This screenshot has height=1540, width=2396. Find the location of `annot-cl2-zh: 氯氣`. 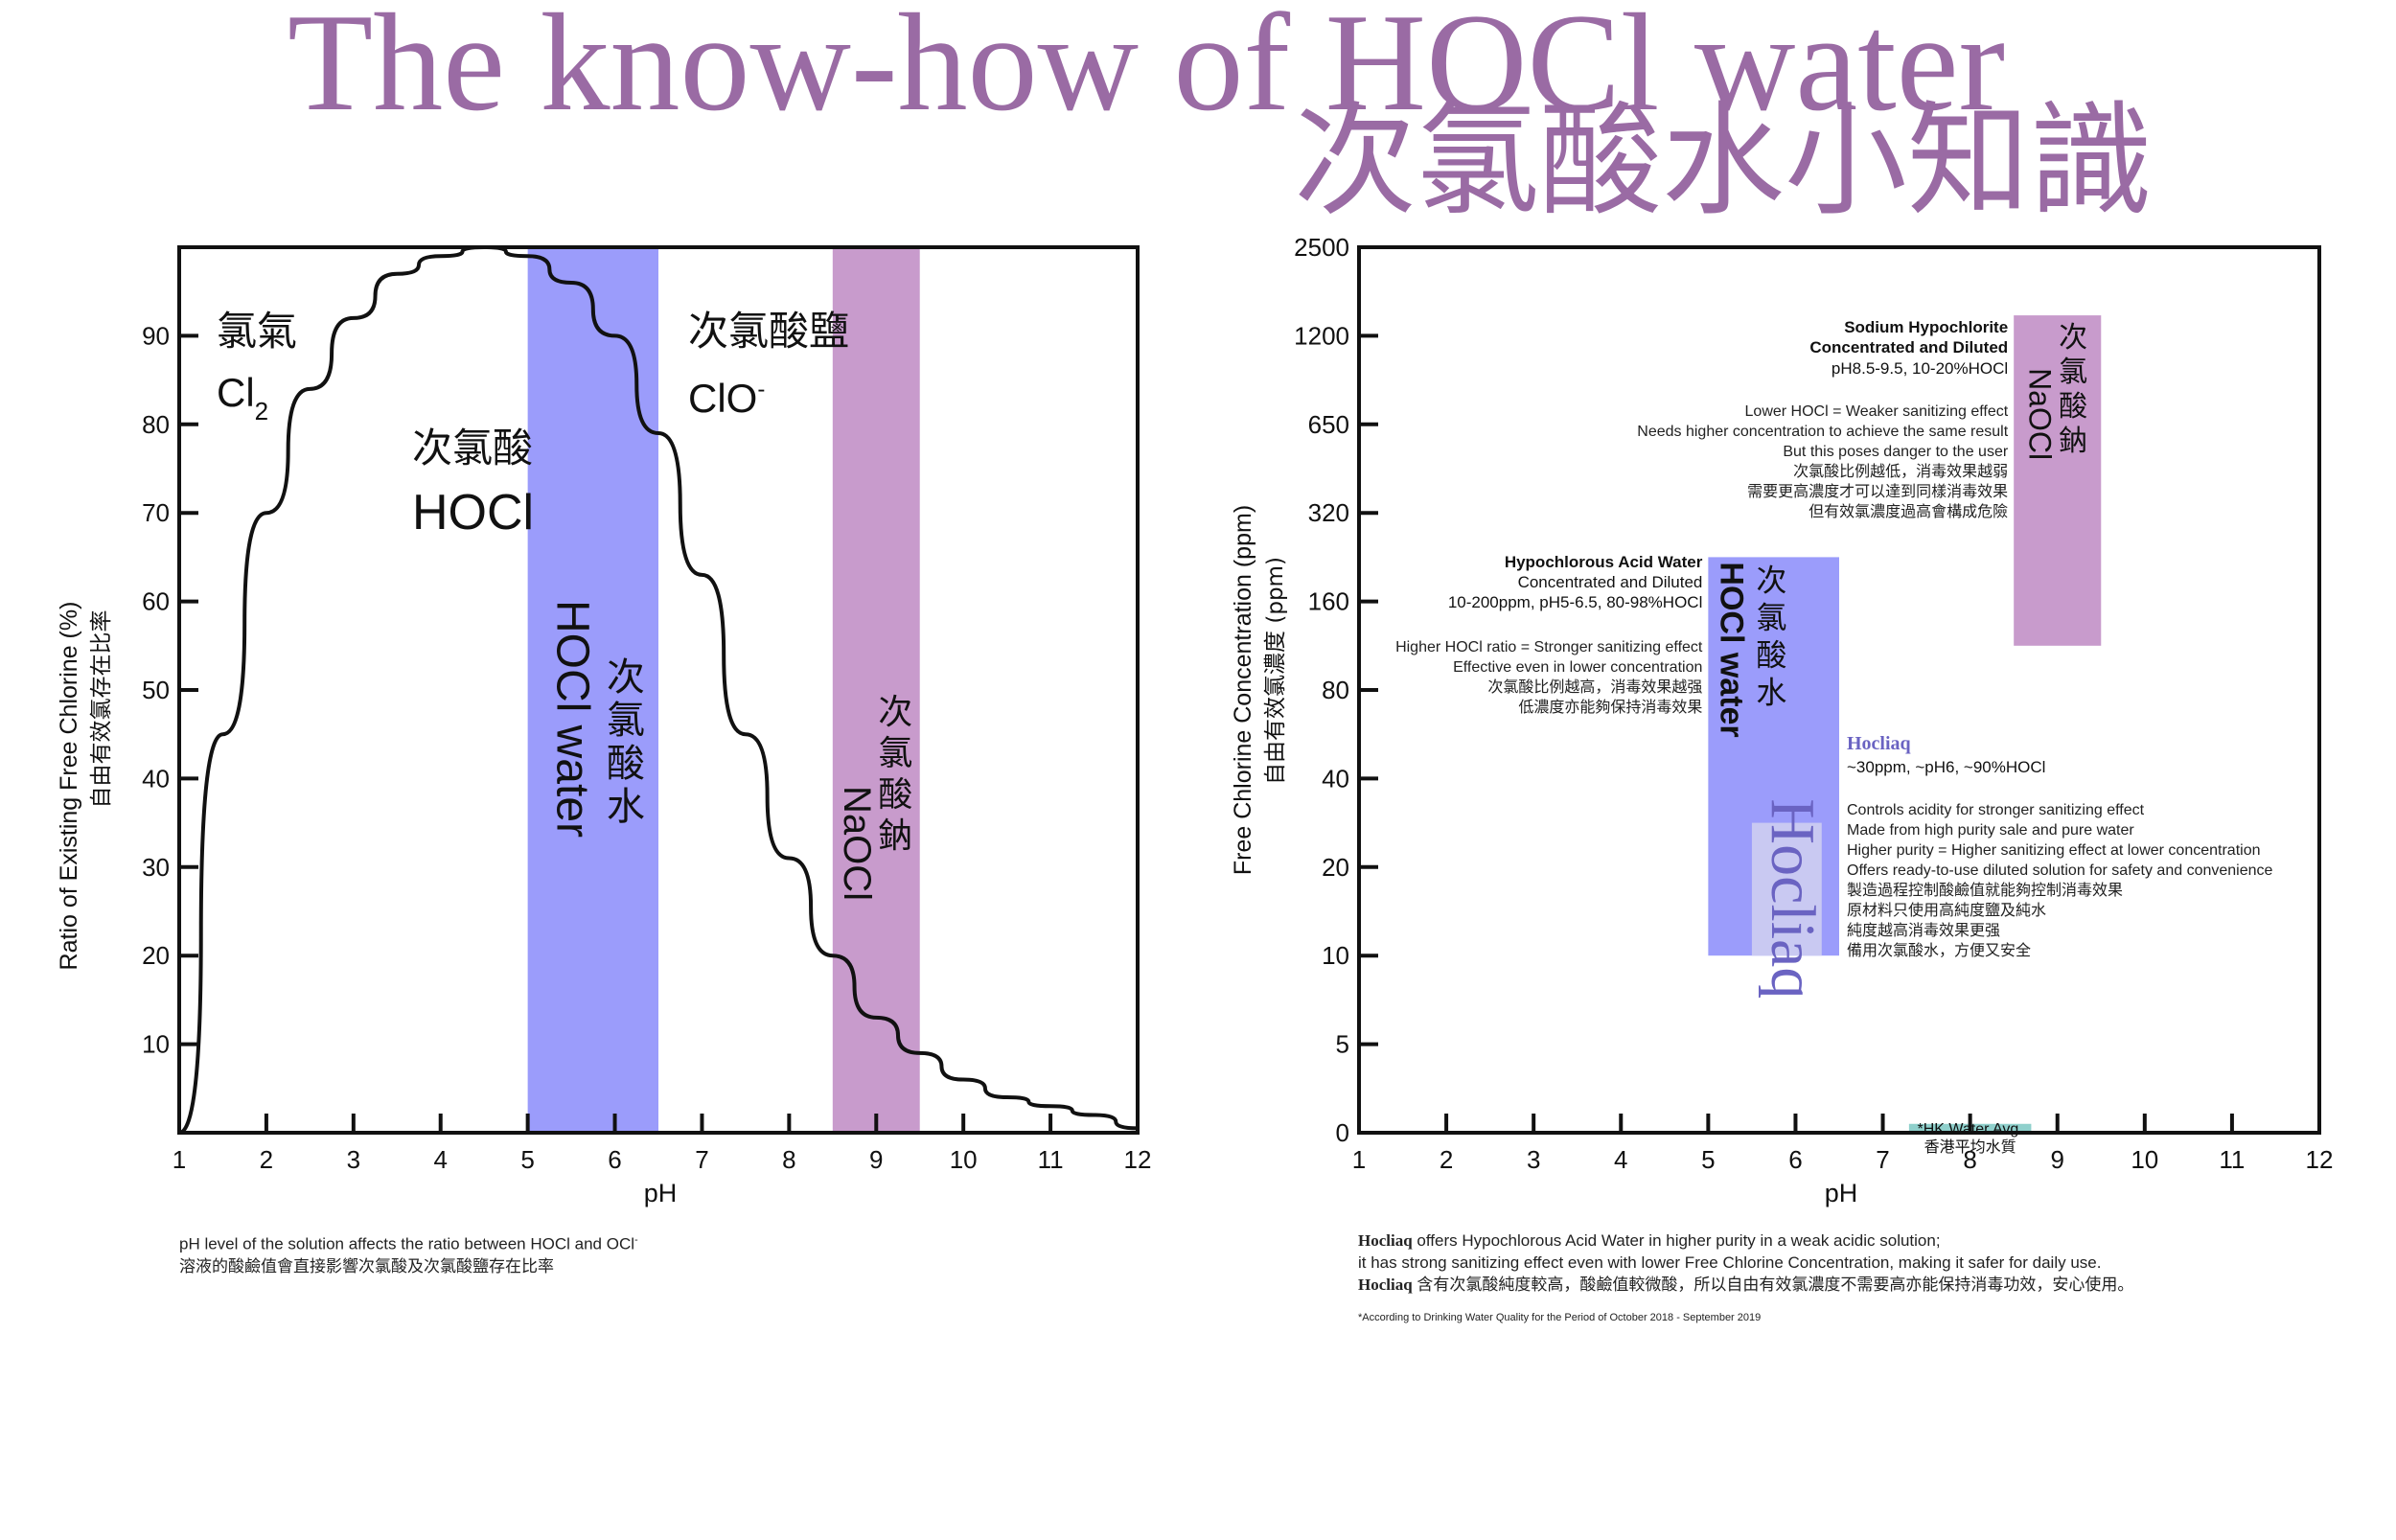

annot-cl2-zh: 氯氣 is located at coordinates (257, 331).